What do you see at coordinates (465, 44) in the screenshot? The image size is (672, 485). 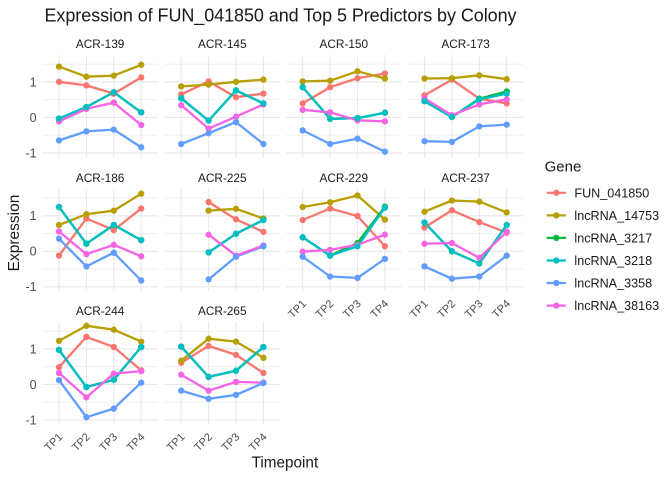 I see `svg-text: ACR-173` at bounding box center [465, 44].